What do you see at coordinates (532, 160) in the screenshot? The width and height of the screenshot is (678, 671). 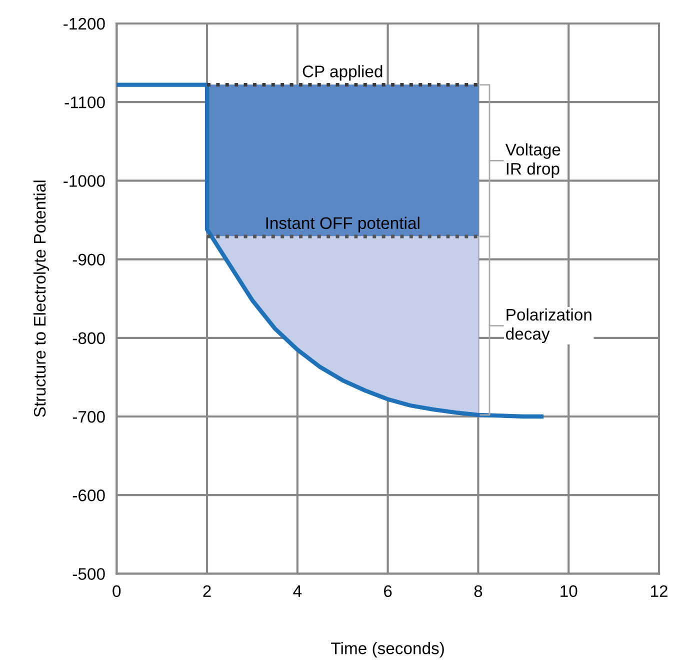 I see `annotation: Voltage IR drop` at bounding box center [532, 160].